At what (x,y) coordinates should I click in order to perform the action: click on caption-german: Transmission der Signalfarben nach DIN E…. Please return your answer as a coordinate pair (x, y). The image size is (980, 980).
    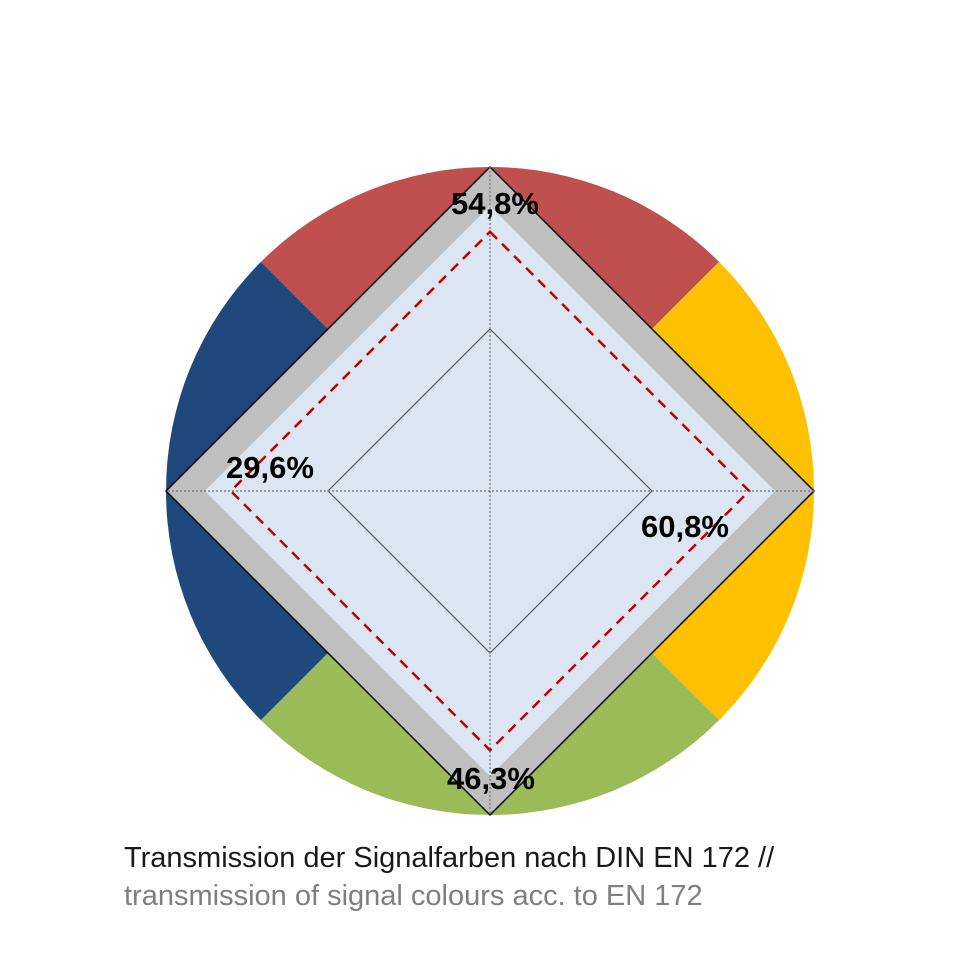
    Looking at the image, I should click on (449, 858).